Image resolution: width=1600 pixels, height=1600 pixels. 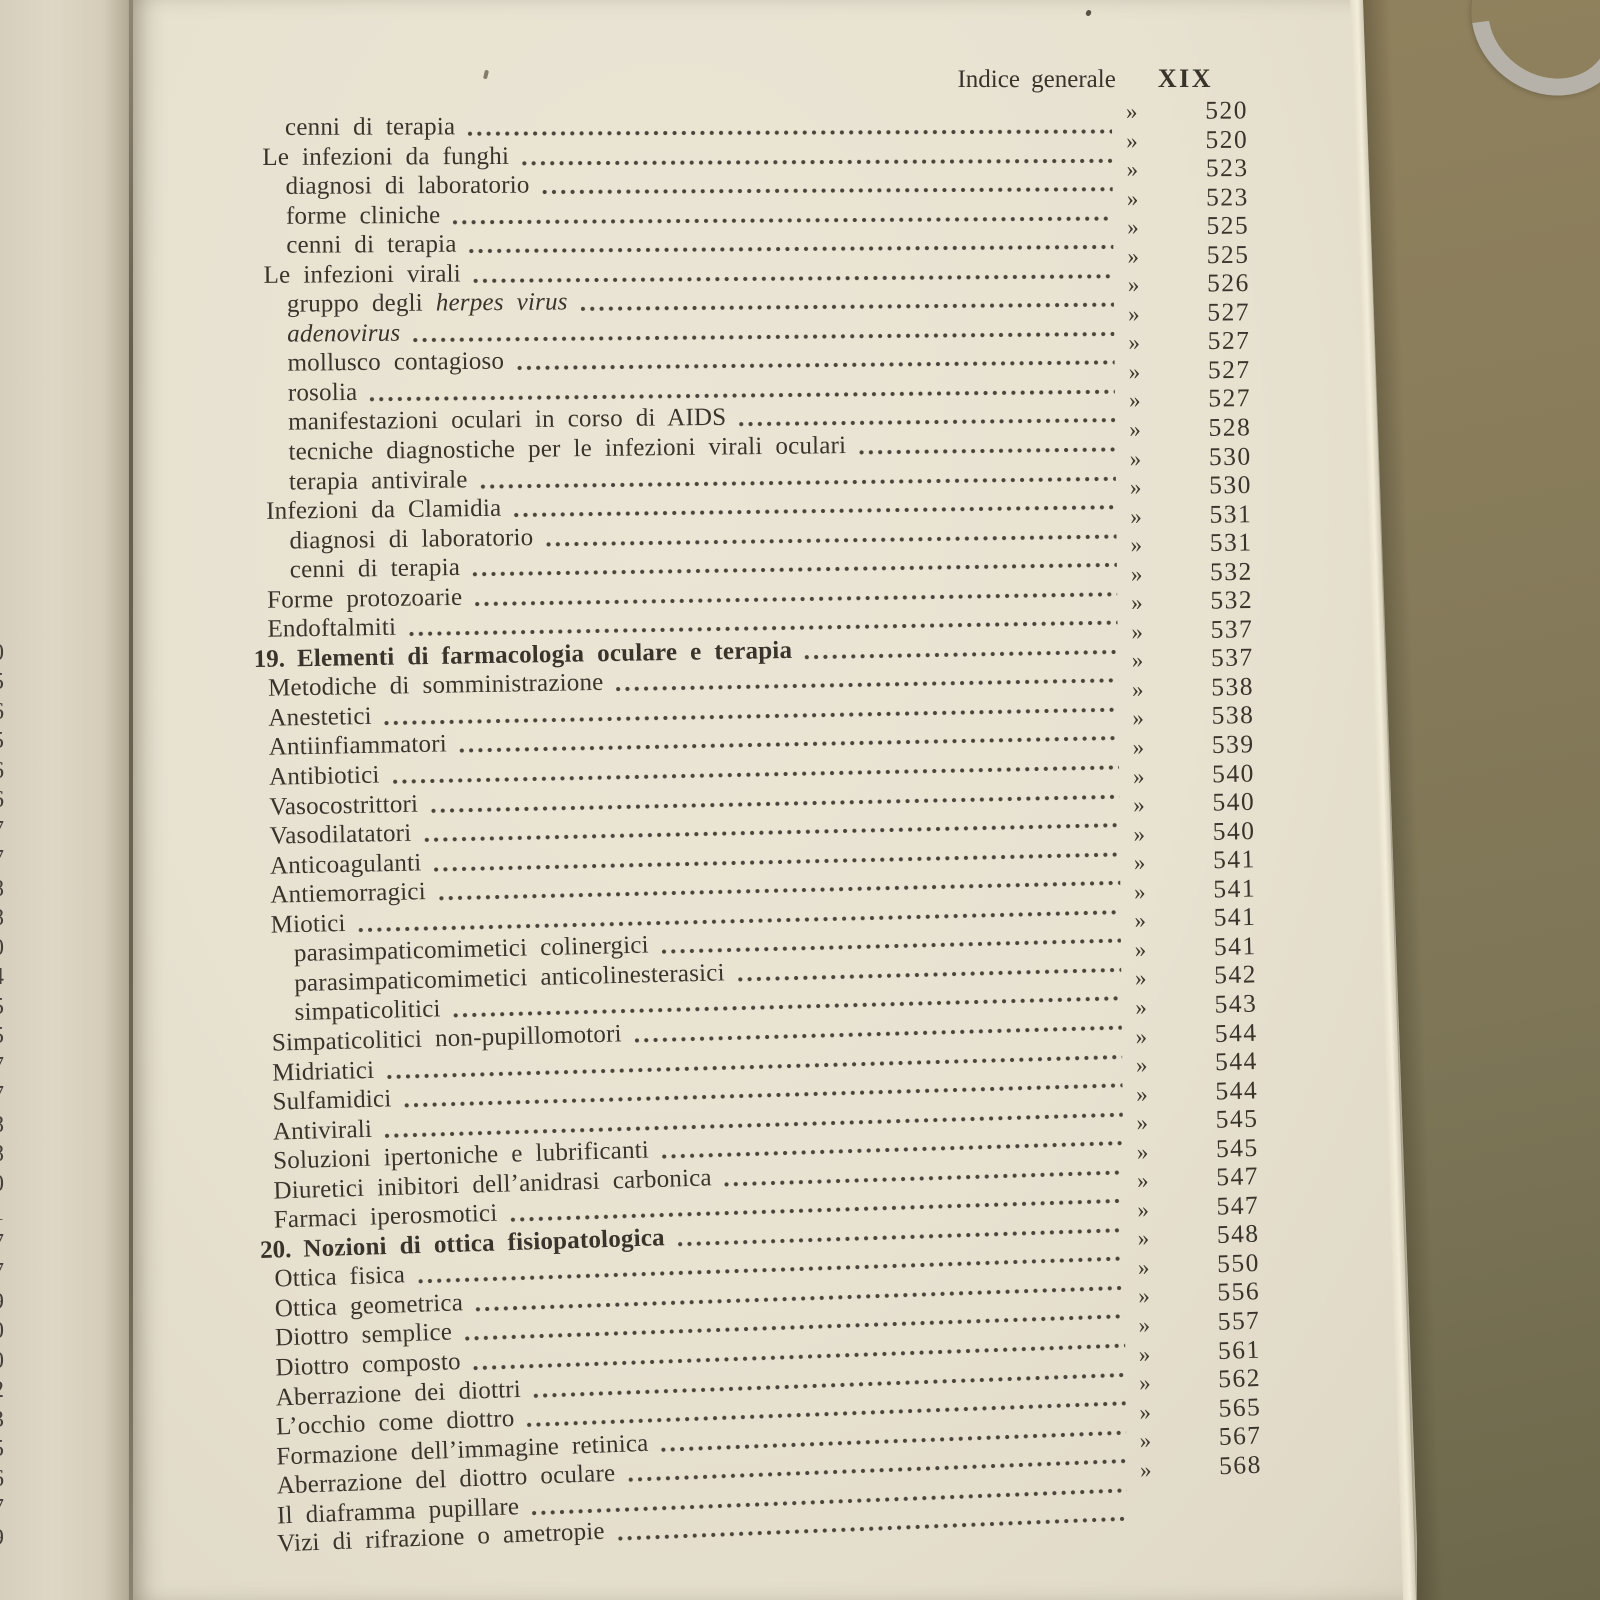 What do you see at coordinates (4, 1390) in the screenshot?
I see `facing-page-number-fragment: 2` at bounding box center [4, 1390].